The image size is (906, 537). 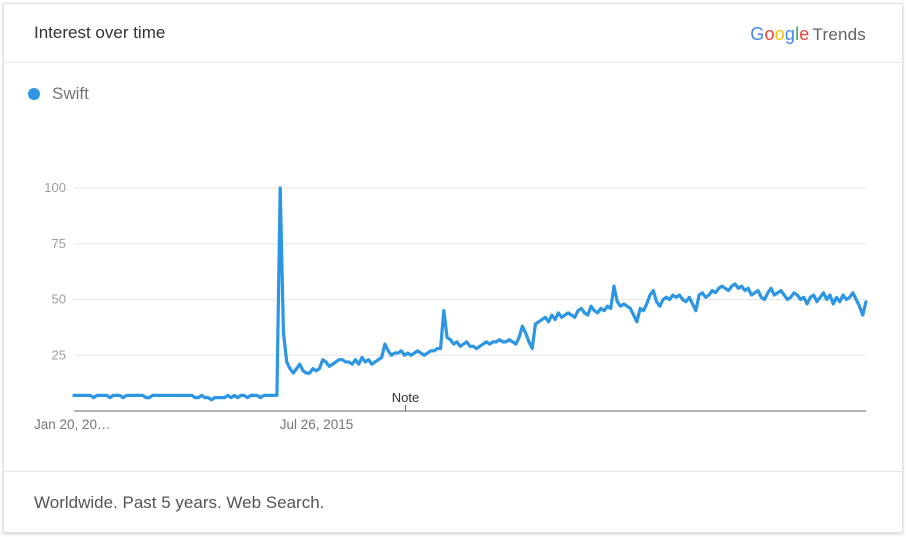 I want to click on y-tick-label-25: 25, so click(x=59, y=354).